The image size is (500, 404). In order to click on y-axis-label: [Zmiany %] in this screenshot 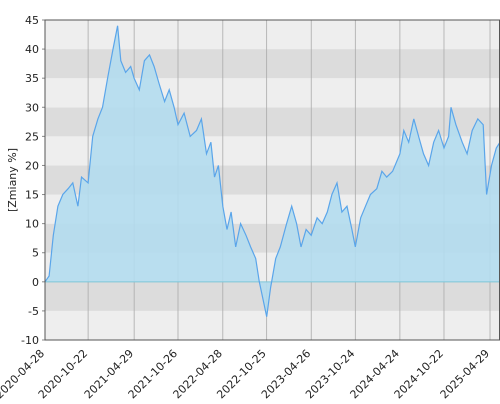, I will do `click(12, 180)`.